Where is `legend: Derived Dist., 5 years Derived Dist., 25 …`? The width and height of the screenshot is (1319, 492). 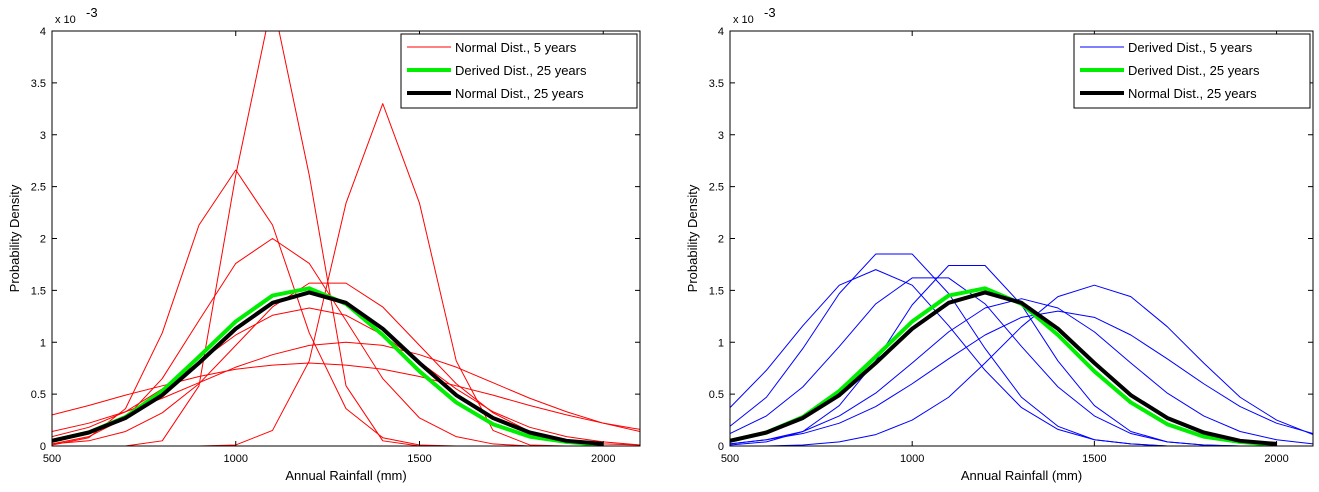 legend: Derived Dist., 5 years Derived Dist., 25 … is located at coordinates (1192, 71).